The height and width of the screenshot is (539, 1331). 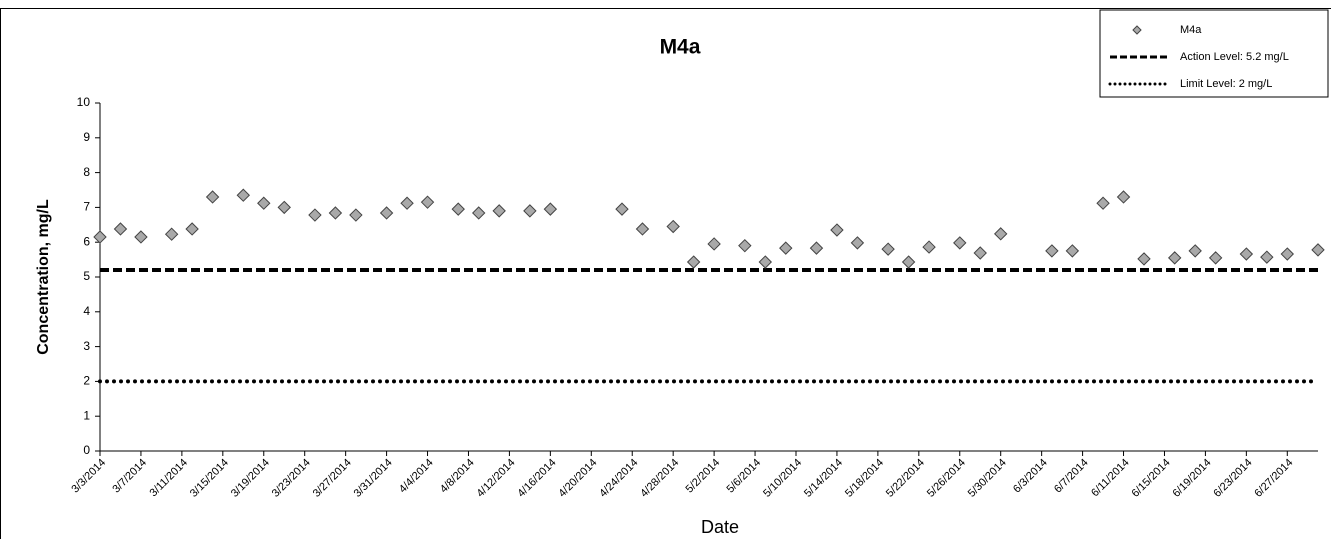 I want to click on x-tick-label: 3/7/2014, so click(x=129, y=476).